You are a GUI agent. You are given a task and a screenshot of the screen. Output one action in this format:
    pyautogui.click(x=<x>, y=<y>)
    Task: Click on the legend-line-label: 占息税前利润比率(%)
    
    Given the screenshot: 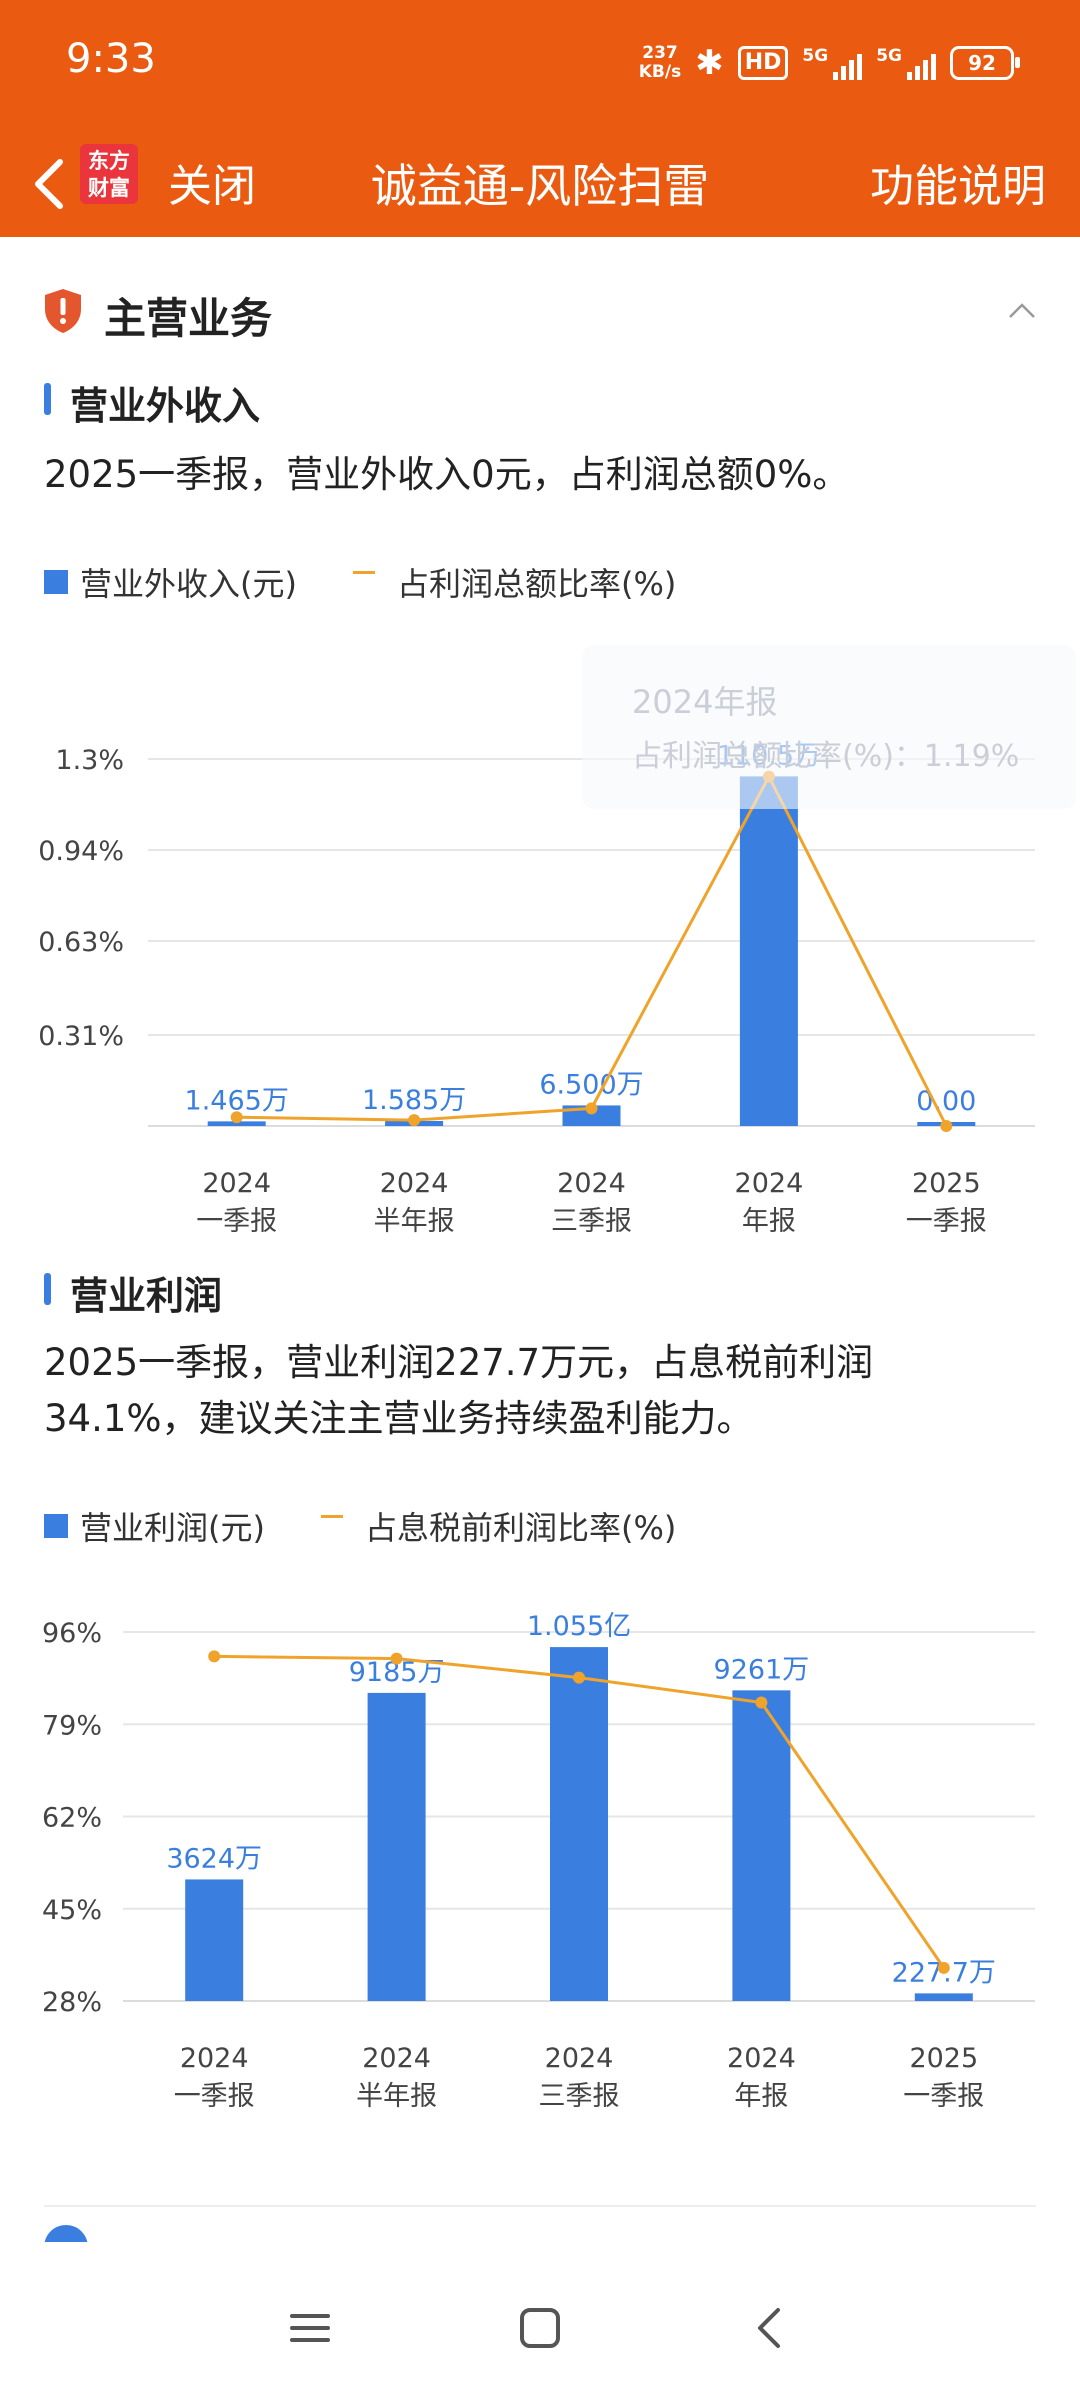 What is the action you would take?
    pyautogui.click(x=520, y=1528)
    